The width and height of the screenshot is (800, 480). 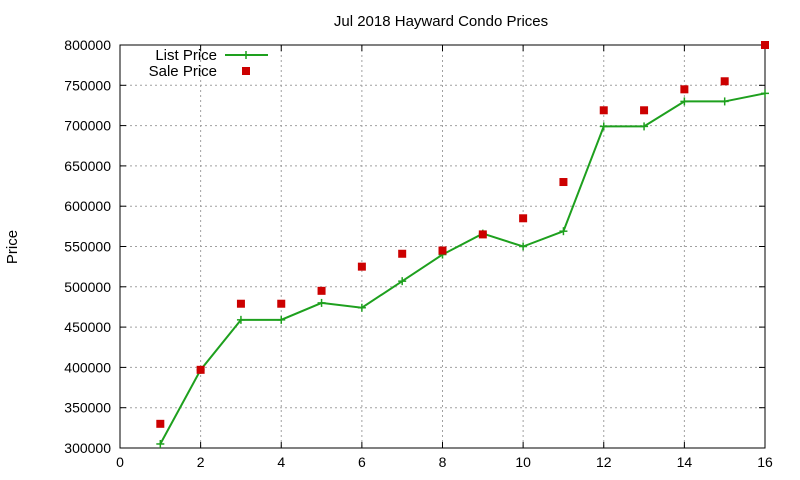 What do you see at coordinates (87, 206) in the screenshot?
I see `y-tick-label: 600000` at bounding box center [87, 206].